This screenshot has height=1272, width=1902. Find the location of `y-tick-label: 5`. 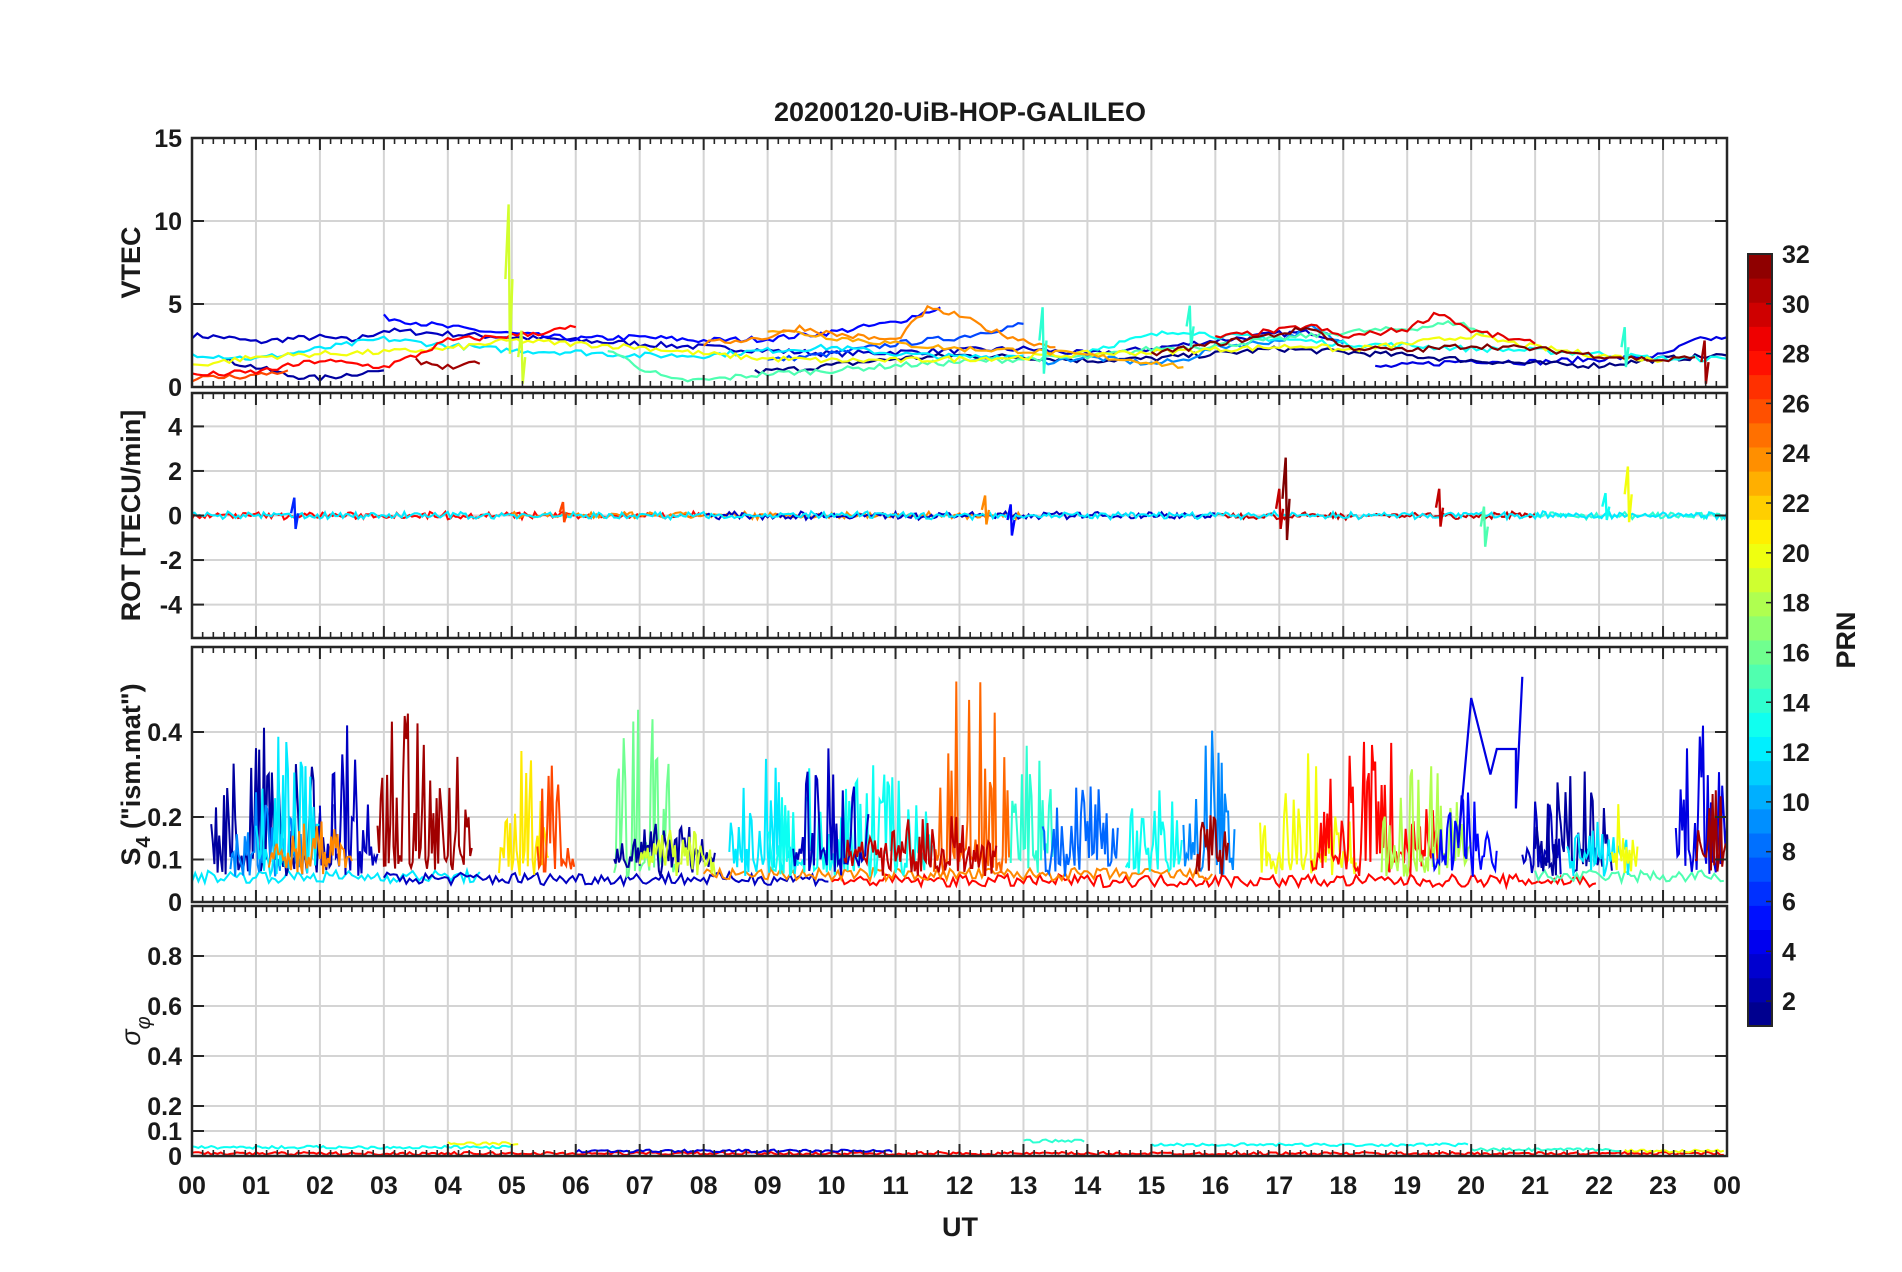

y-tick-label: 5 is located at coordinates (175, 305).